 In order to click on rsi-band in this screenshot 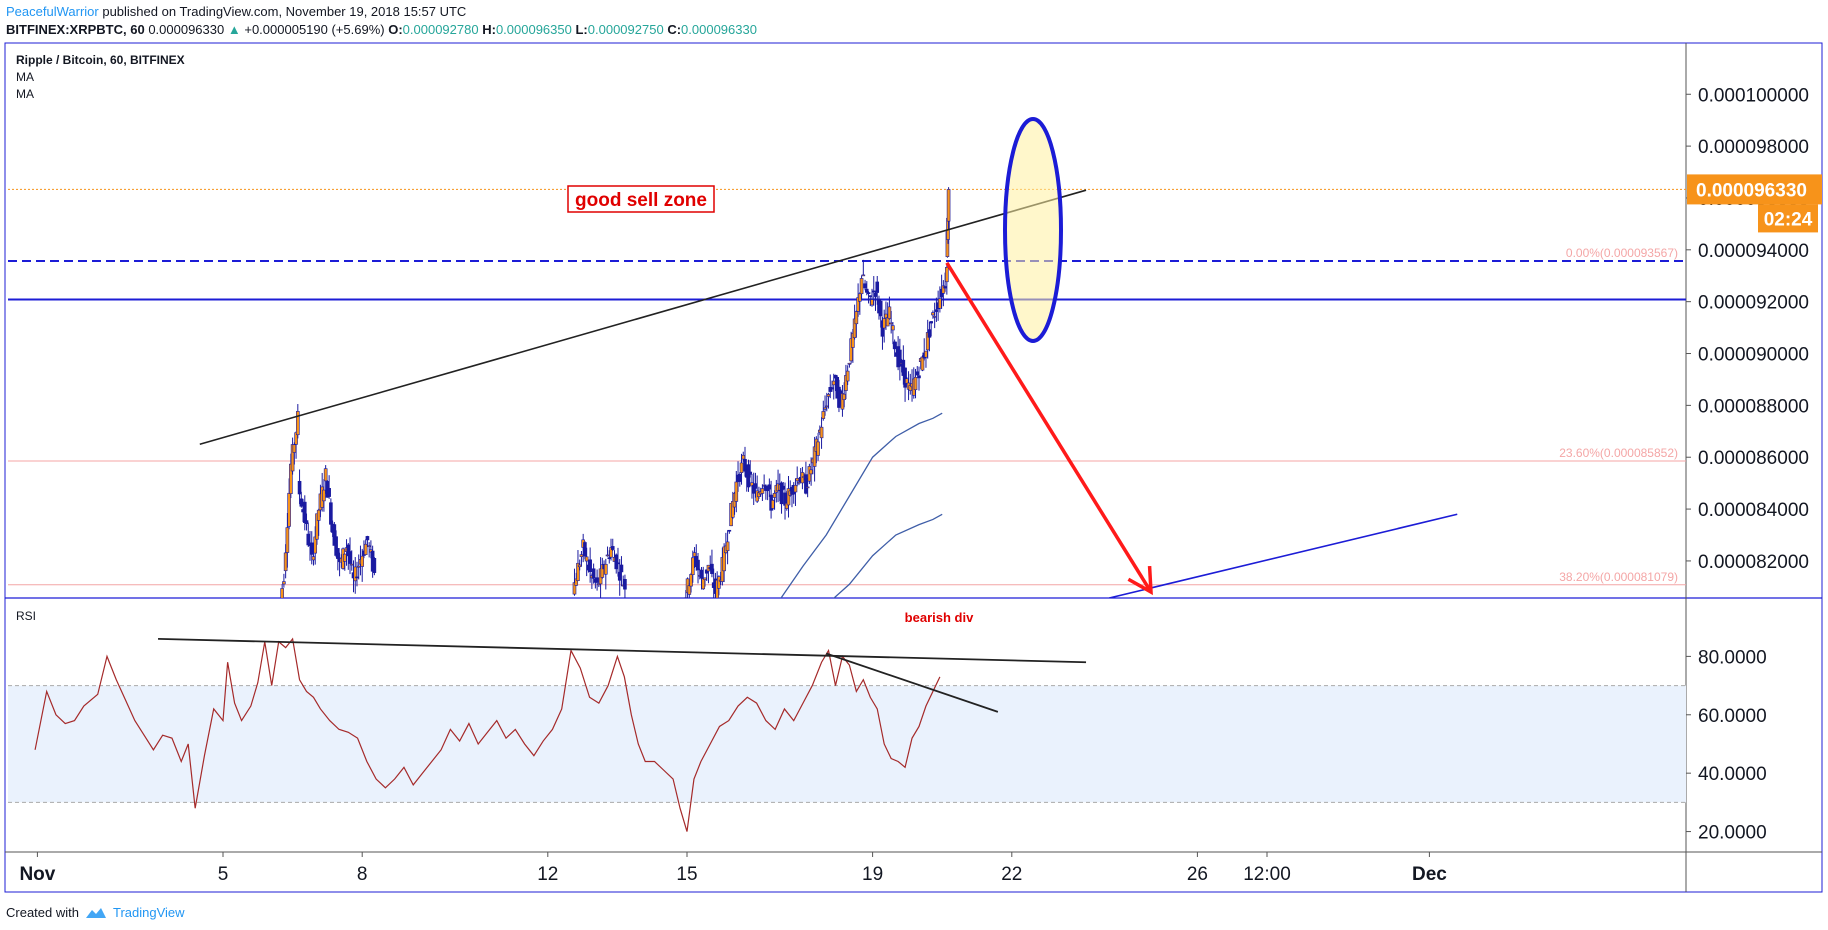, I will do `click(847, 744)`.